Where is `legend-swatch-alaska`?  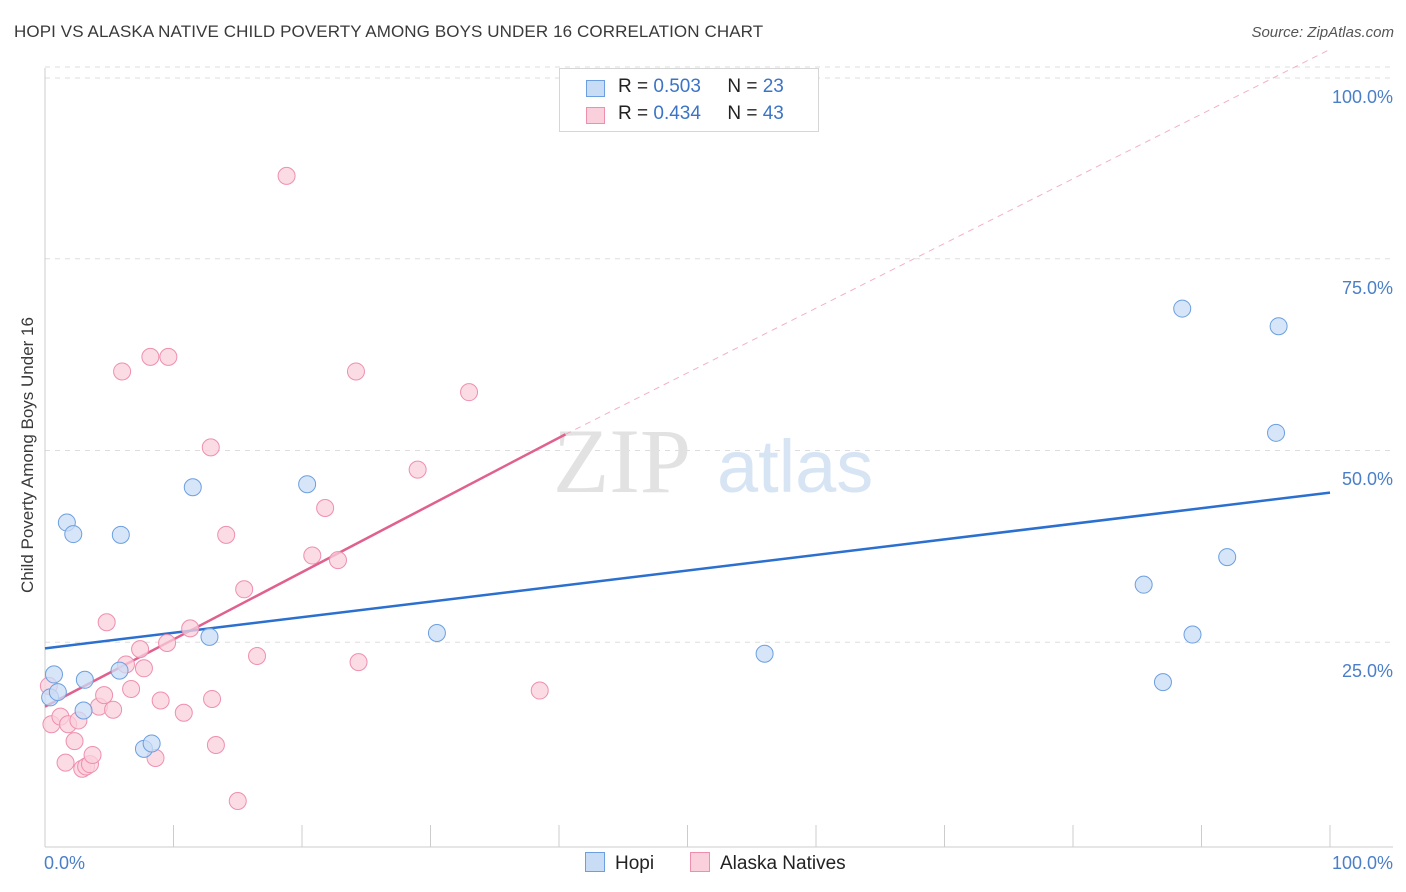
legend-swatch-alaska is located at coordinates (595, 115).